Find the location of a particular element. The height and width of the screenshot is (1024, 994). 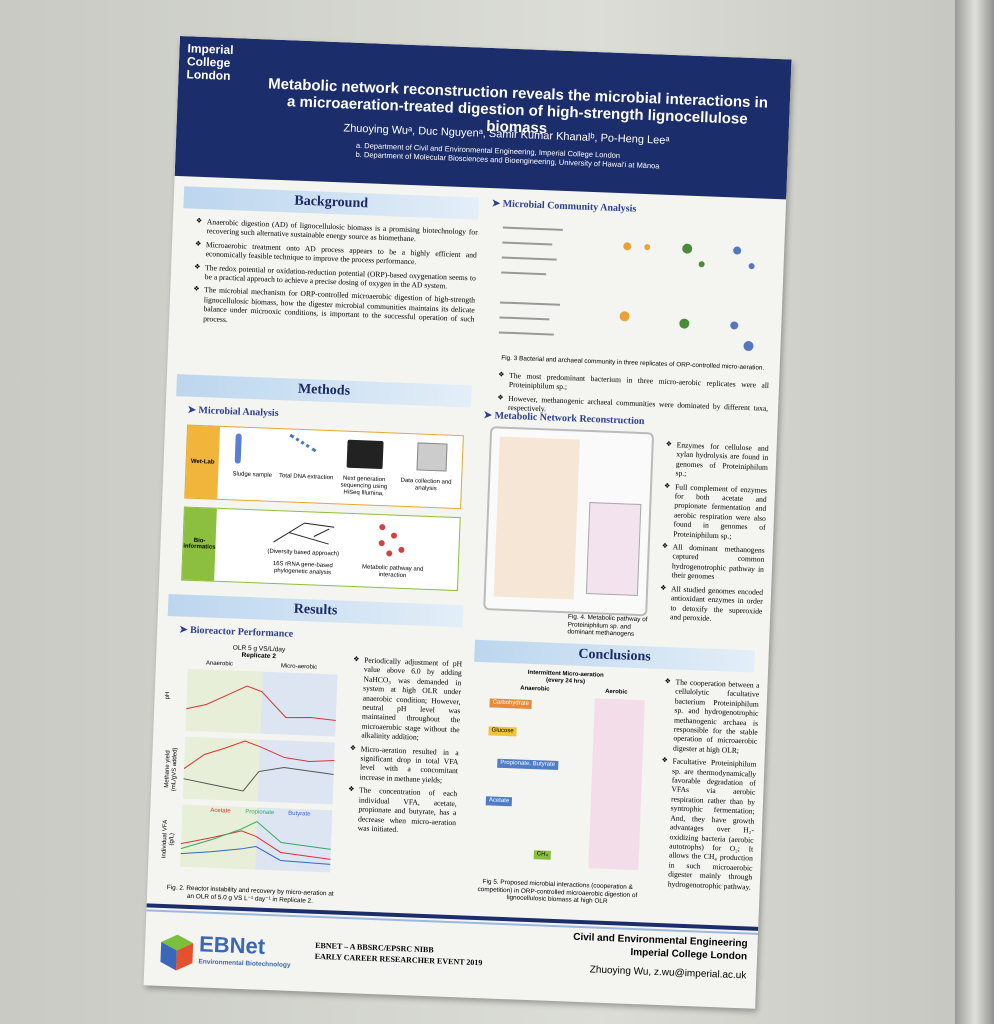

section-heading: Methods is located at coordinates (324, 391).